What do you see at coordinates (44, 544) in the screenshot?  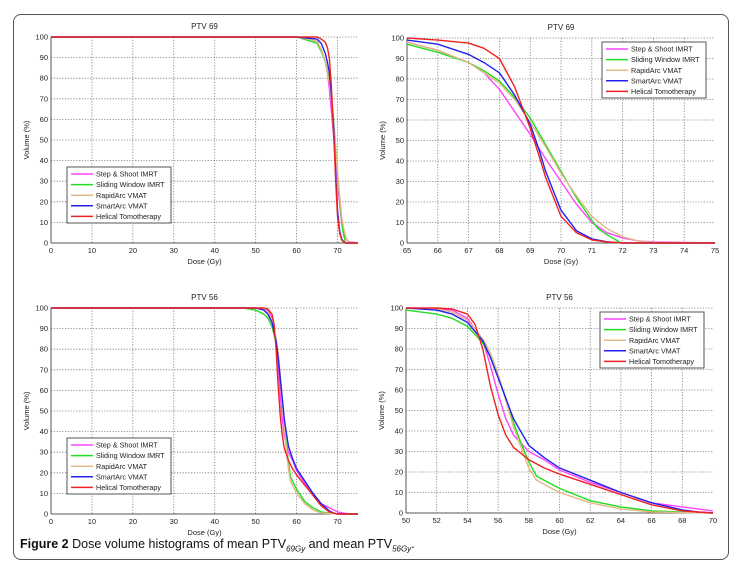 I see `caption-label: Figure 2` at bounding box center [44, 544].